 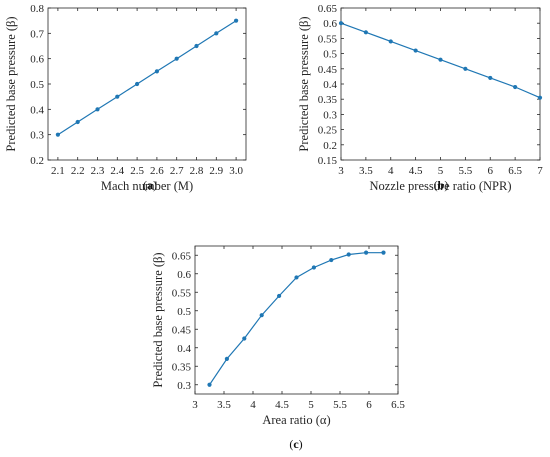 I want to click on y-tick-label: 0.7, so click(x=37, y=34).